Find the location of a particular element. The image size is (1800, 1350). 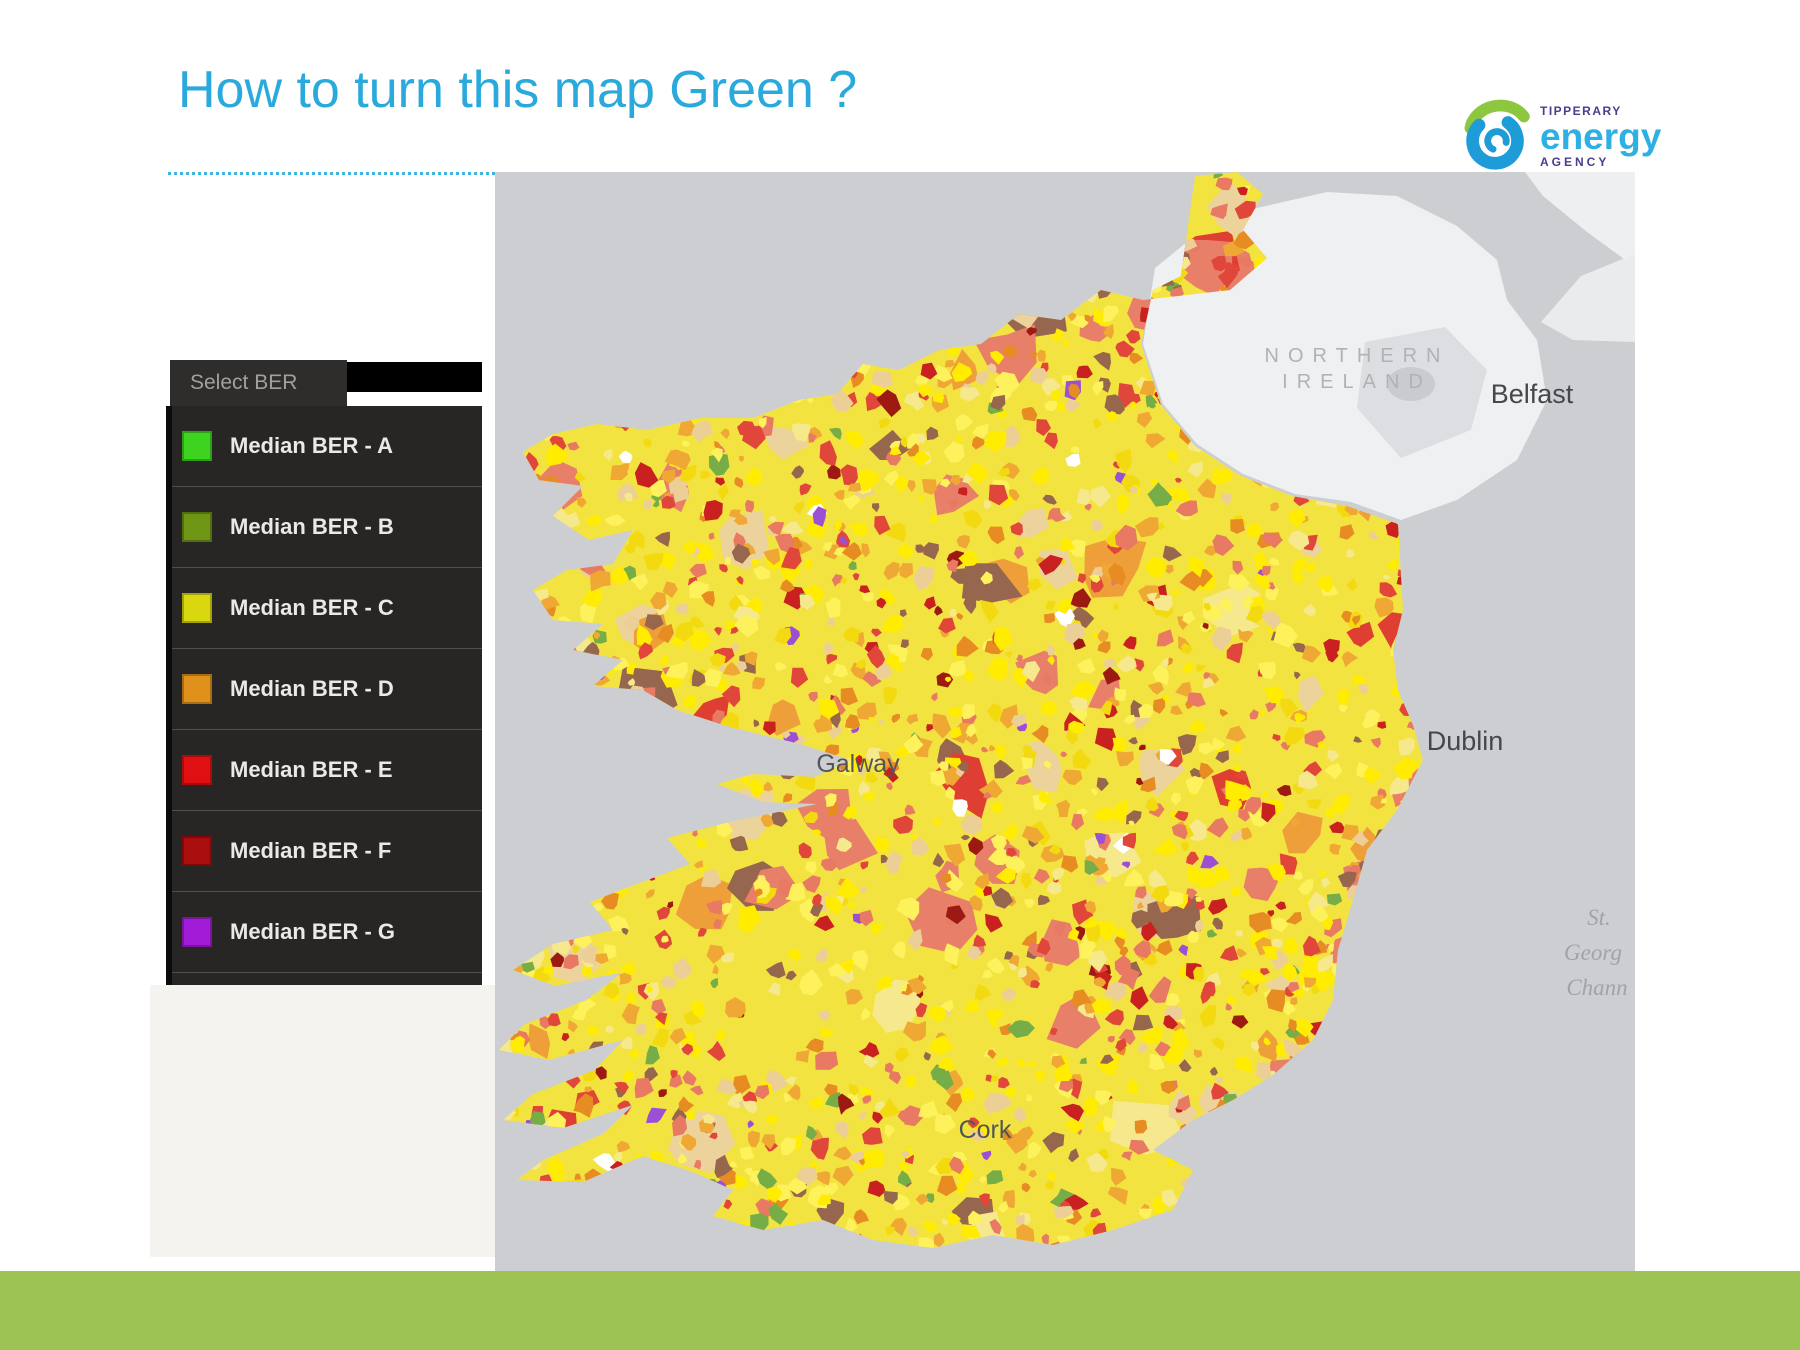

legend-label: Median BER - D is located at coordinates (312, 688).